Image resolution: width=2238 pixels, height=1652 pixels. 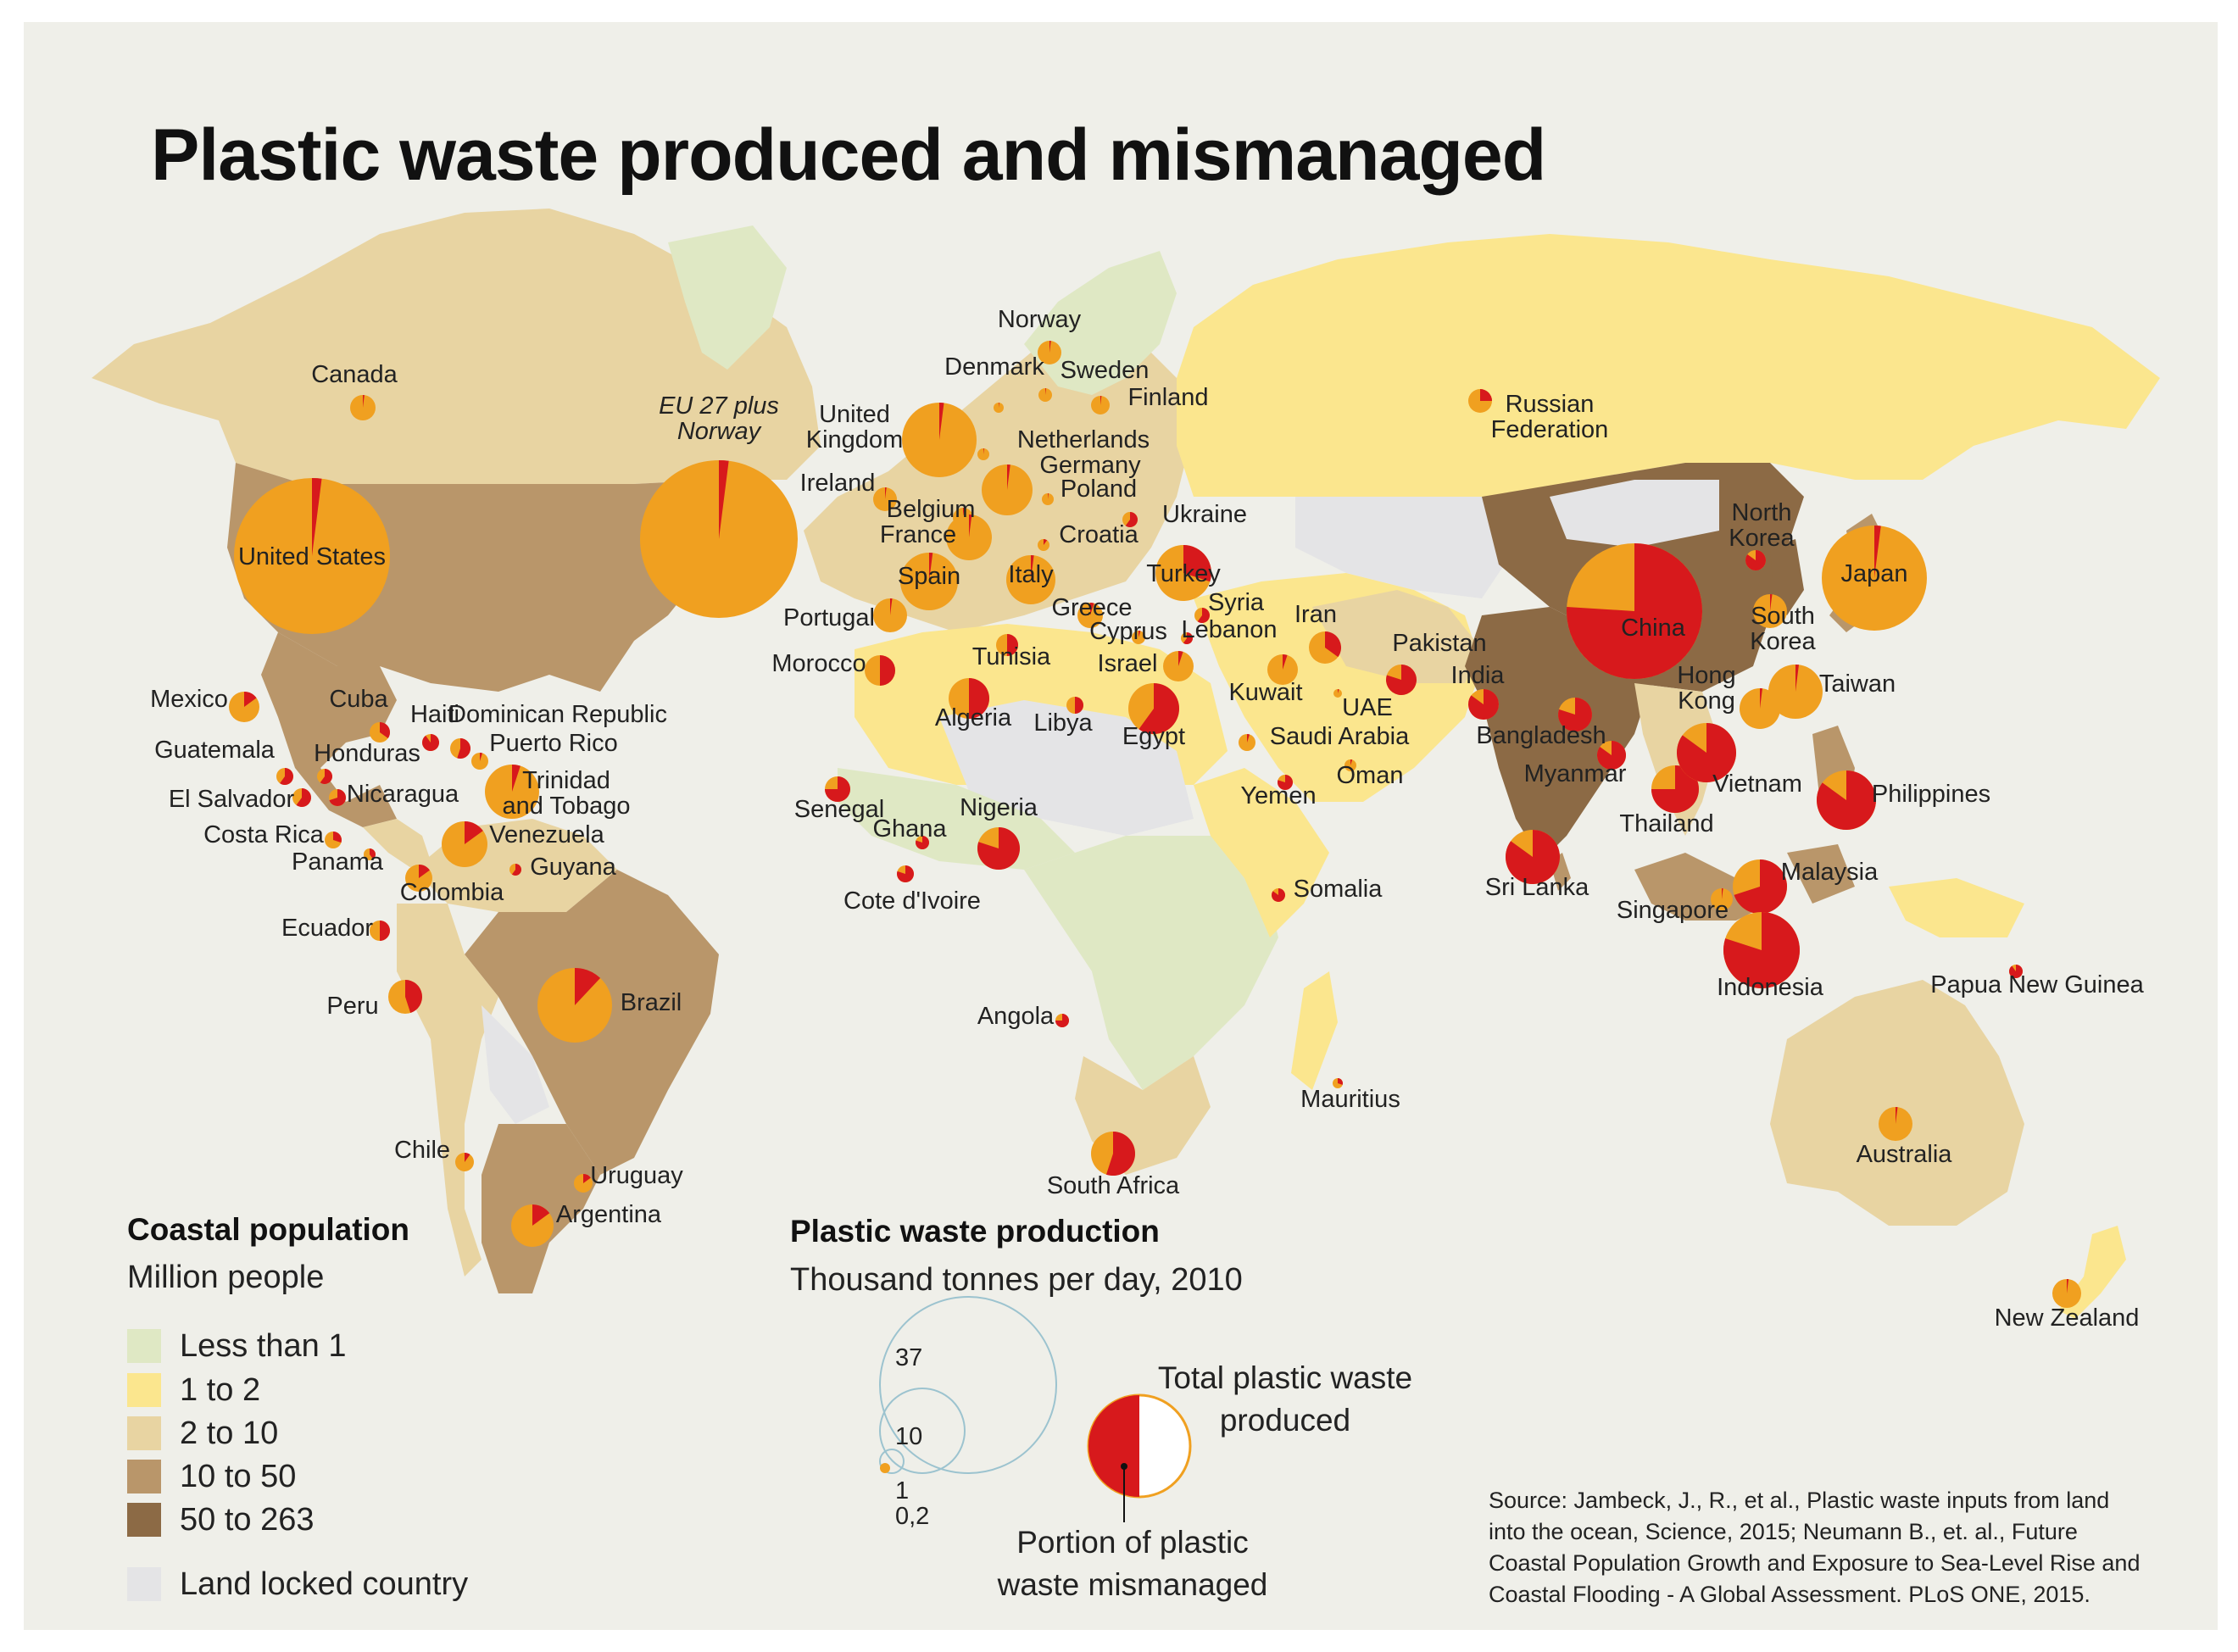 I want to click on country-label-united-kingdom: United Kingdom, so click(x=854, y=427).